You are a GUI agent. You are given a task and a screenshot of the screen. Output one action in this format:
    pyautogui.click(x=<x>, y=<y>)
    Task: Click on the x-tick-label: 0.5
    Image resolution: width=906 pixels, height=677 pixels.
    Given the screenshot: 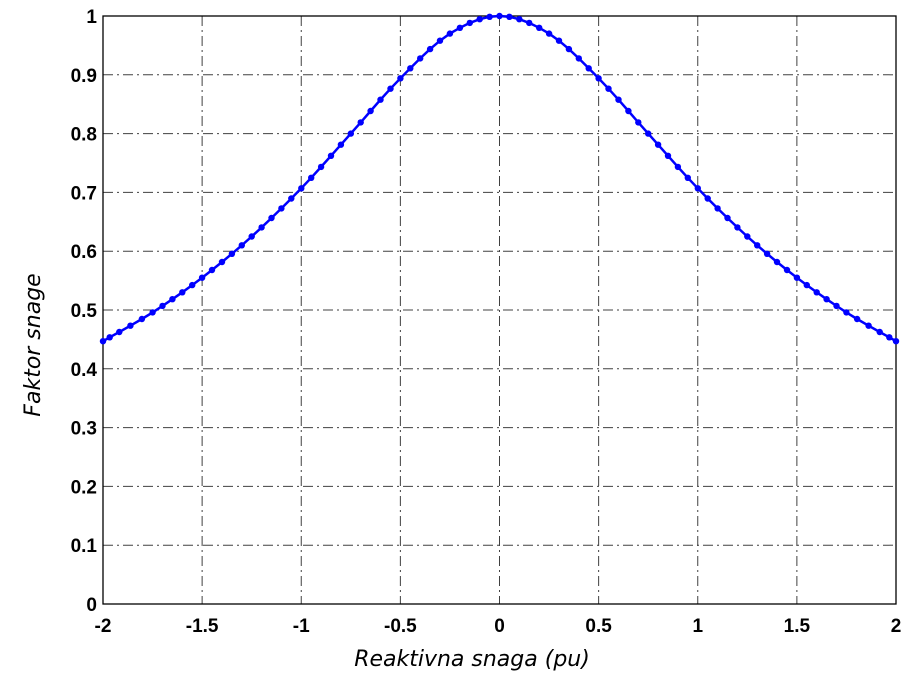 What is the action you would take?
    pyautogui.click(x=598, y=626)
    